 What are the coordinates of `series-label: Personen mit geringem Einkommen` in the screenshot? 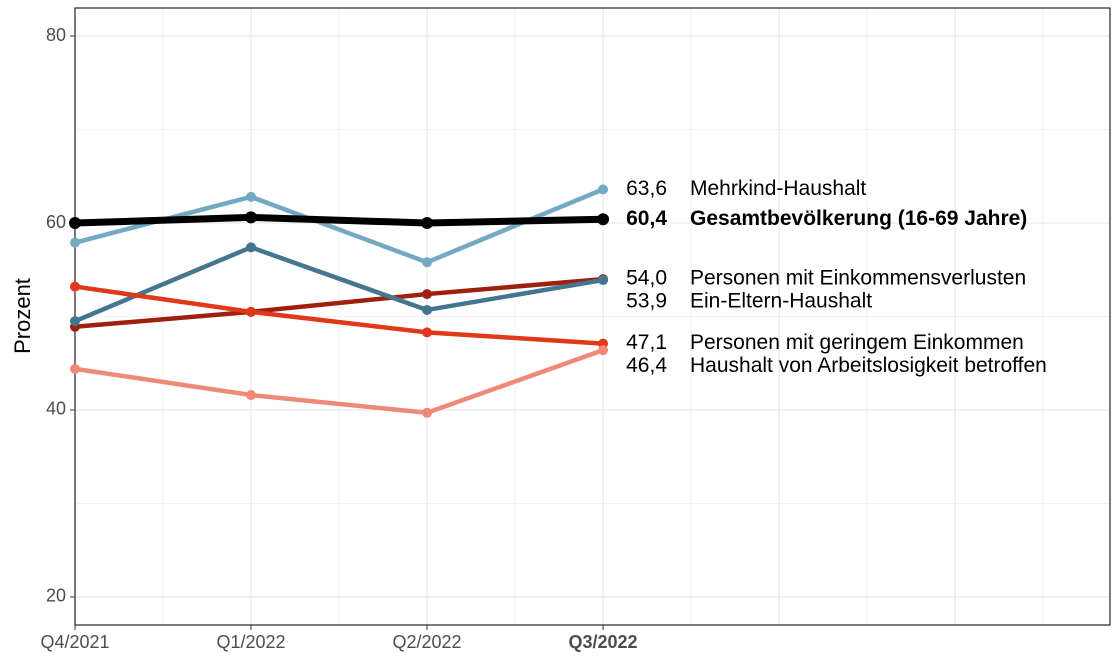 It's located at (857, 342).